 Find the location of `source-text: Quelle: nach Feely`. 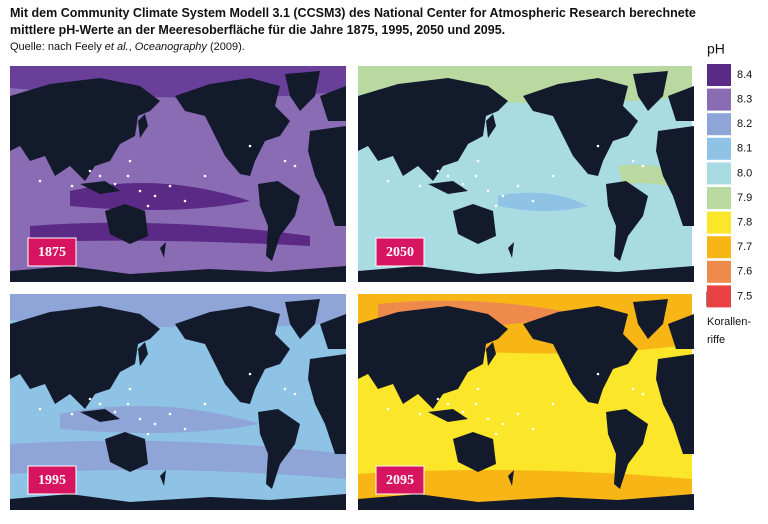

source-text: Quelle: nach Feely is located at coordinates (57, 47).